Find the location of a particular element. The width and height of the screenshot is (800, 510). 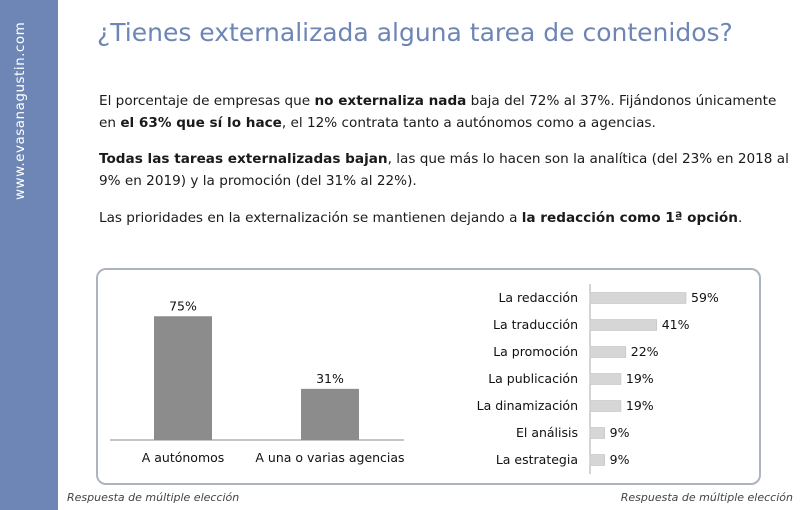

bar-value-label: 22% is located at coordinates (645, 351).